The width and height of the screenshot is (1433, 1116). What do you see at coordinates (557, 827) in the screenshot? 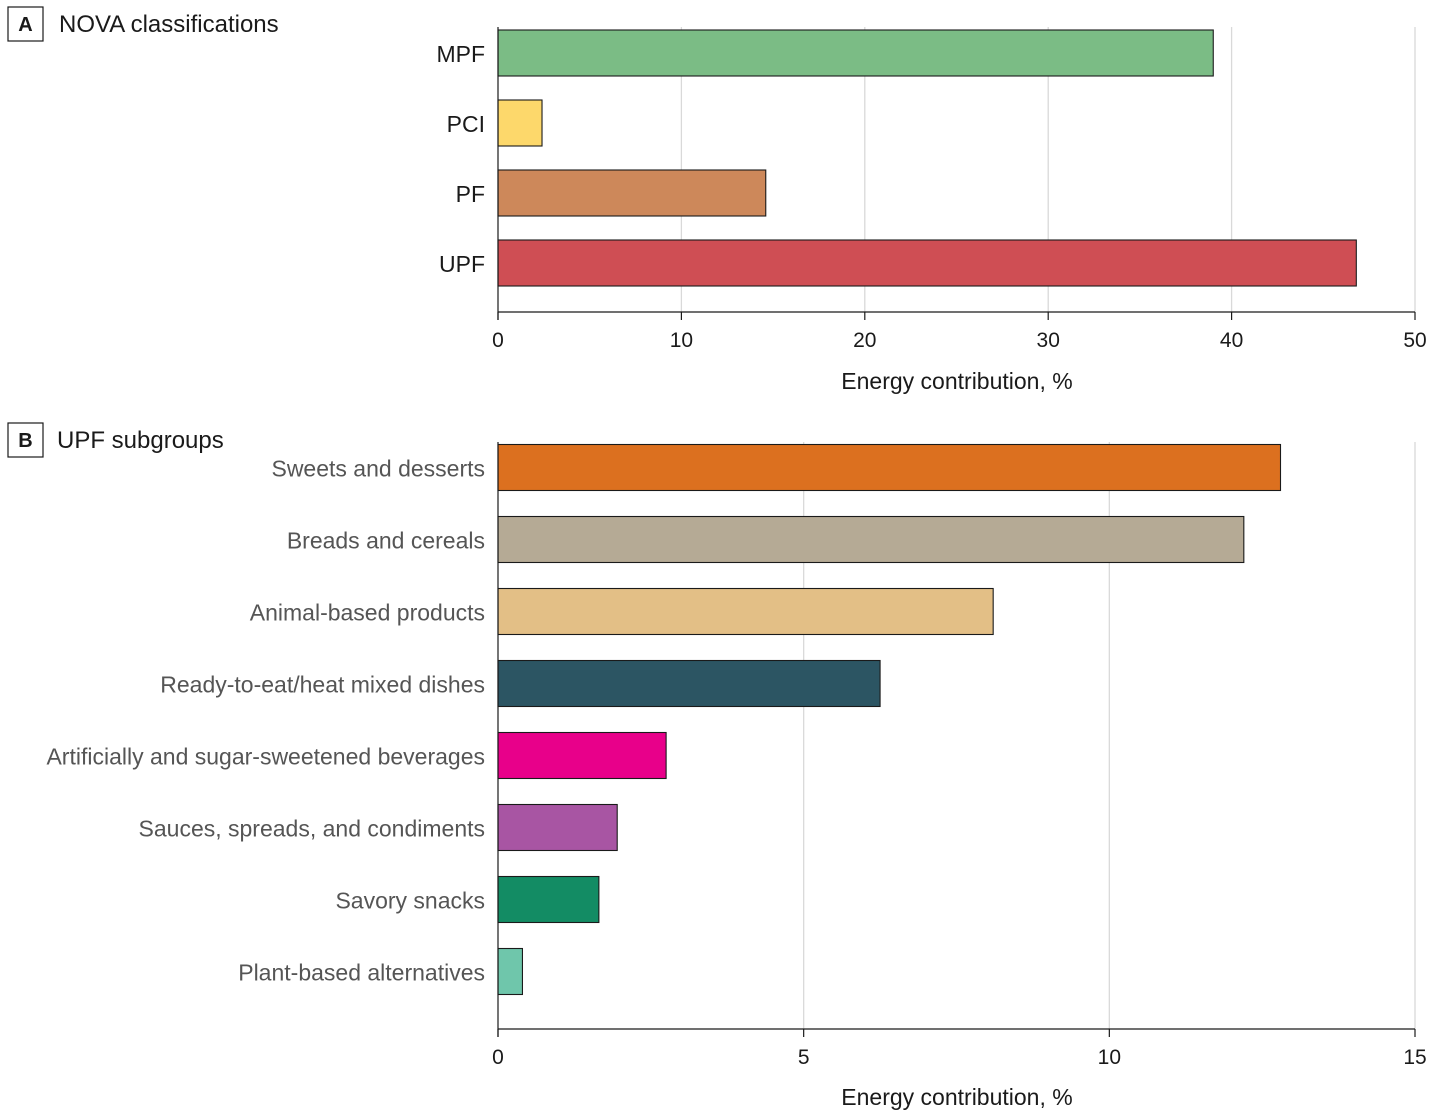
I see `bar-sauces-spreads-and-condiments` at bounding box center [557, 827].